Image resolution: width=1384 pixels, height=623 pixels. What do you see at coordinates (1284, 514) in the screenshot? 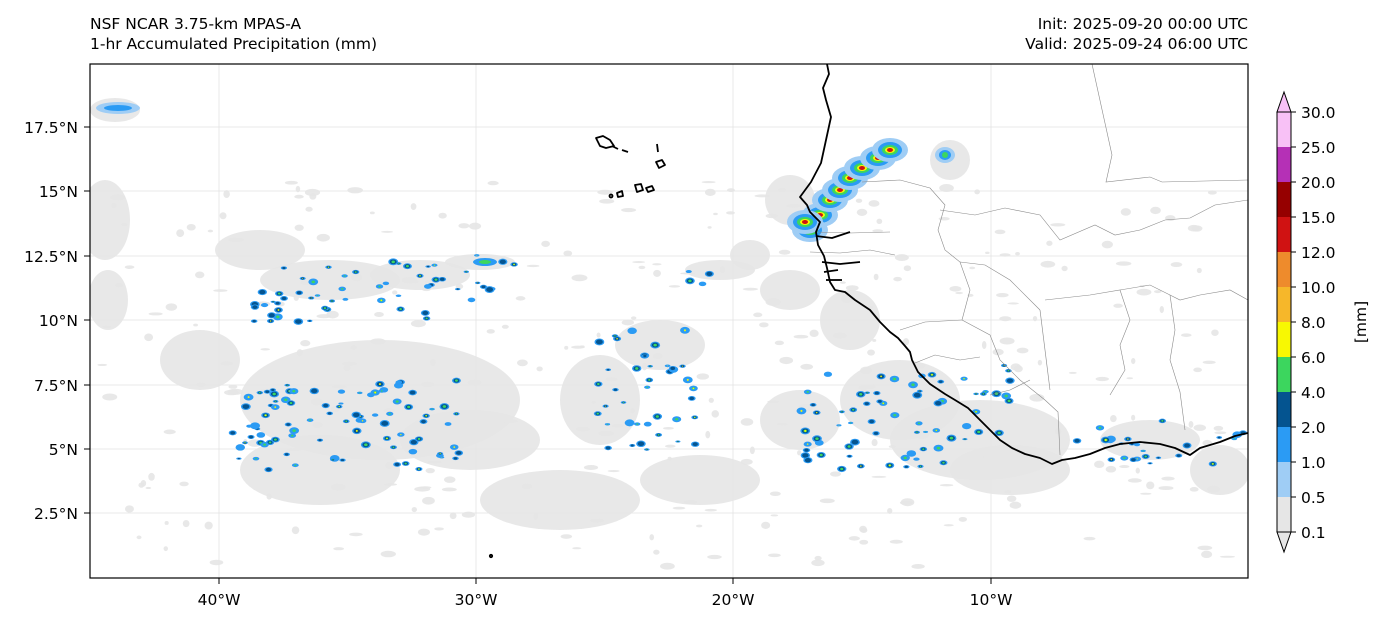
I see `colorbar-swatch` at bounding box center [1284, 514].